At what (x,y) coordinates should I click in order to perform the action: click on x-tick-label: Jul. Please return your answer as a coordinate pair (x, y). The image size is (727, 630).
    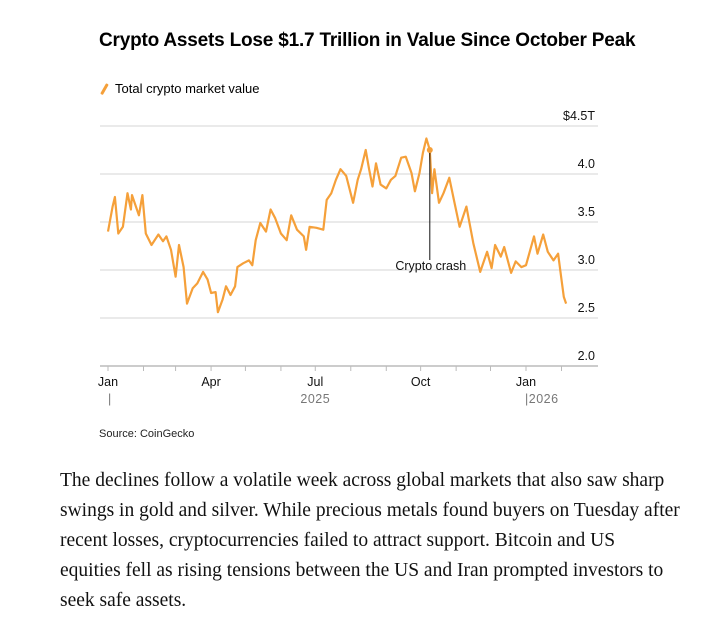
    Looking at the image, I should click on (315, 382).